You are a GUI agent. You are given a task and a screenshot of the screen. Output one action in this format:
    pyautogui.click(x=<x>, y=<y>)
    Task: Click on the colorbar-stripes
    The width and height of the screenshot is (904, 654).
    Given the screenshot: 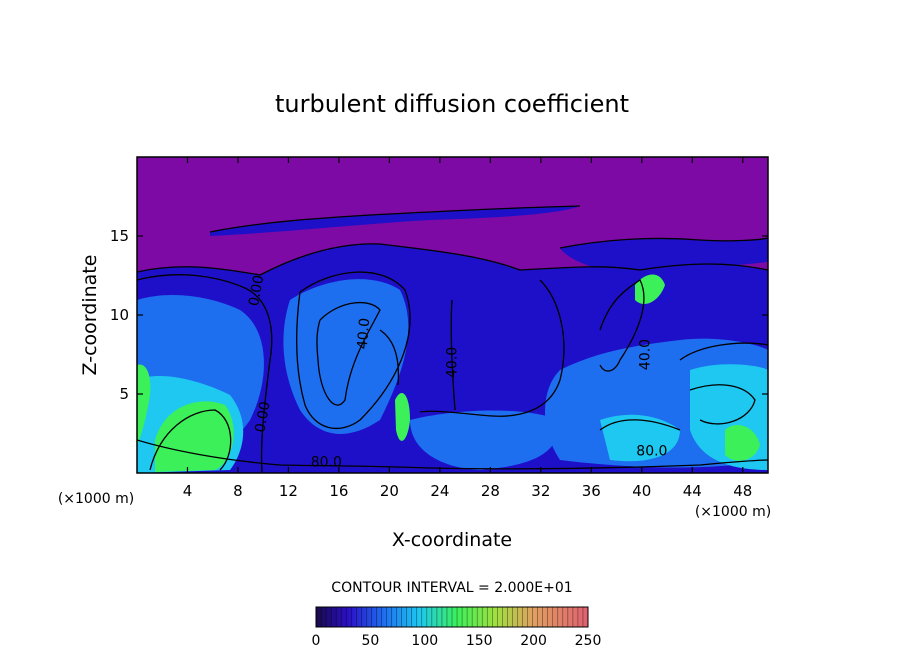 What is the action you would take?
    pyautogui.click(x=452, y=617)
    